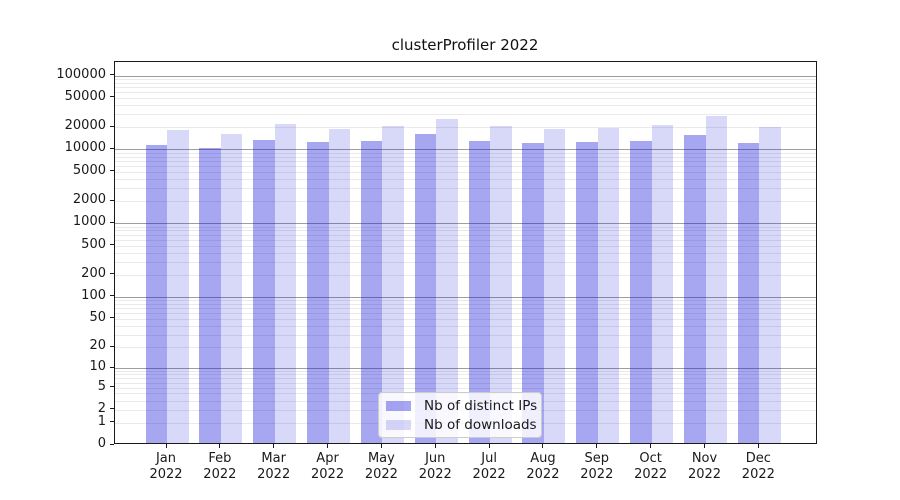  I want to click on y-tick-label: 100, so click(93, 295).